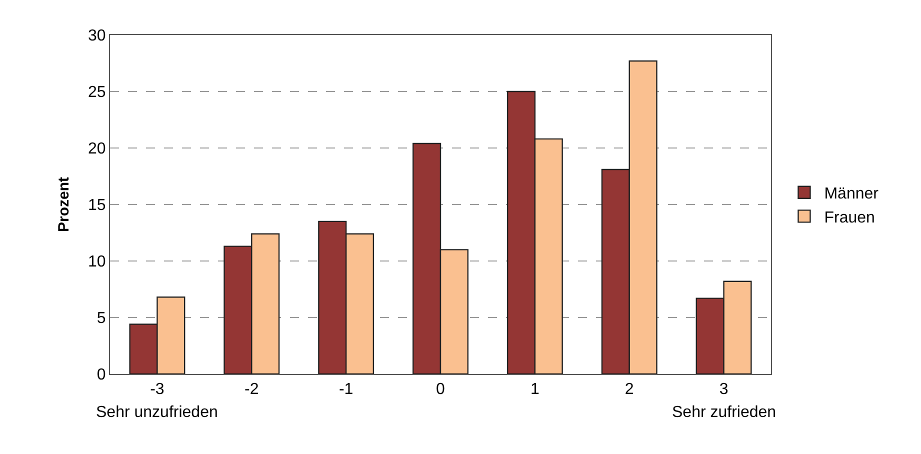  Describe the element at coordinates (441, 389) in the screenshot. I see `x-tick-label: 0` at that location.